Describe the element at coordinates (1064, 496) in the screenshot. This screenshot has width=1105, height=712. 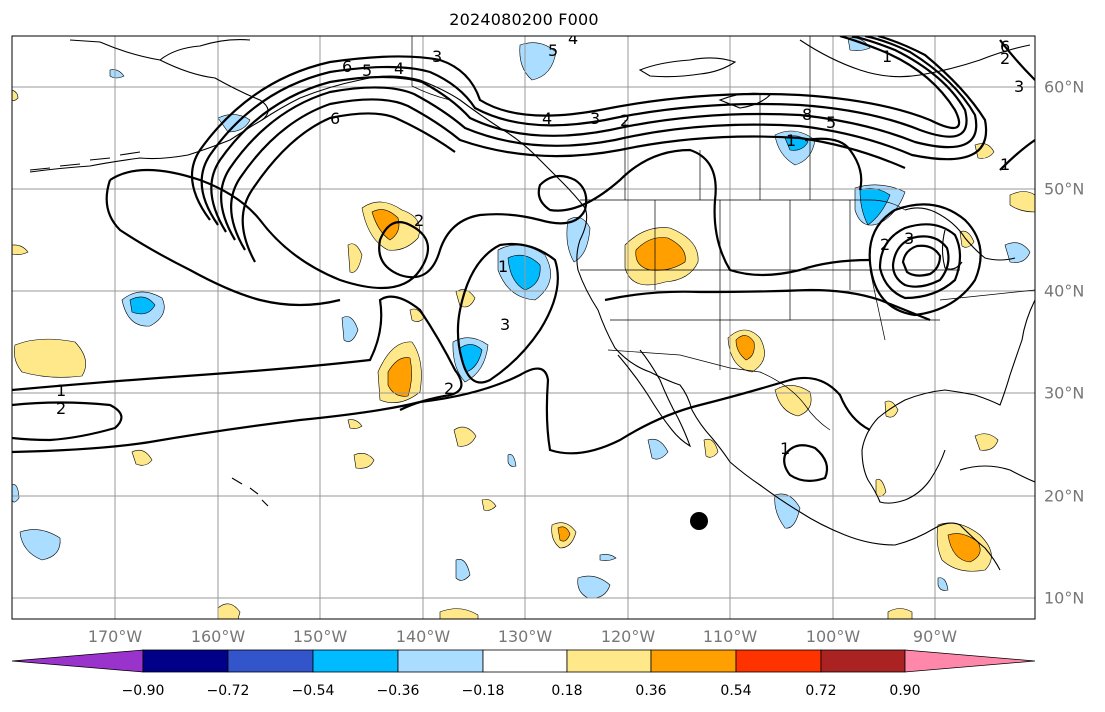
I see `lat-label: 20°N` at that location.